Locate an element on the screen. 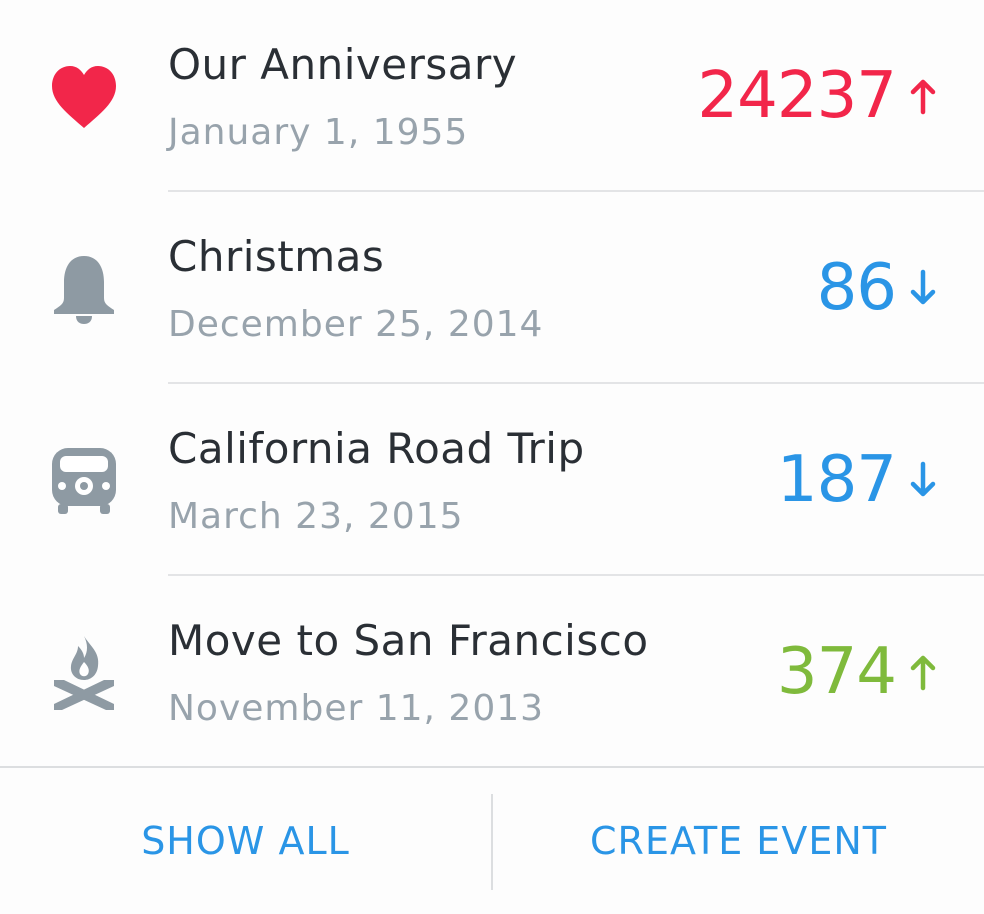  event-day-count: 86 is located at coordinates (877, 288).